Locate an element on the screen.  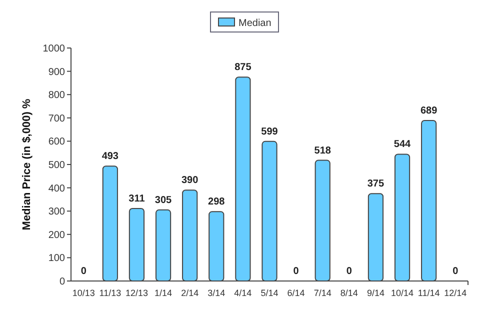
data-label: 311 is located at coordinates (137, 199).